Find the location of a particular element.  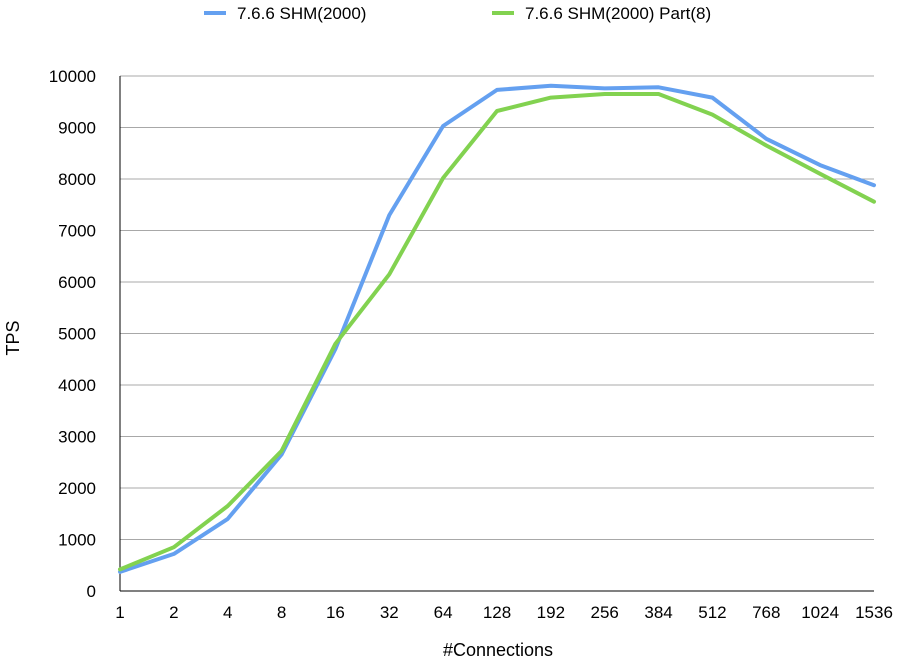

x-axis-title: #Connections is located at coordinates (498, 650).